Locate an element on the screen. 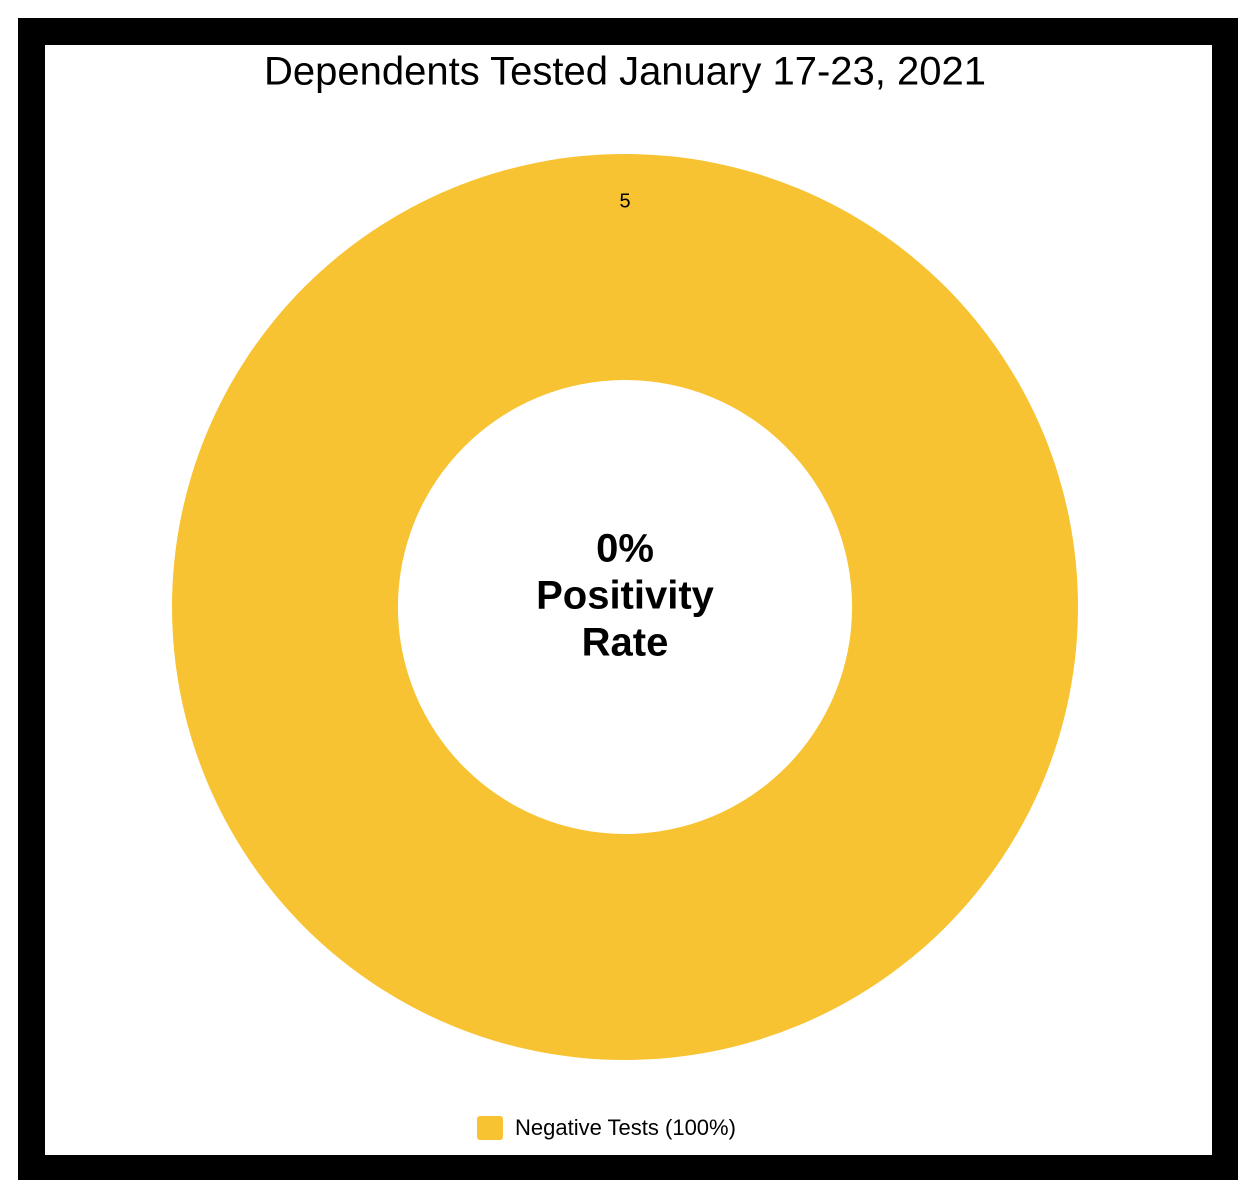 This screenshot has width=1250, height=1196. legend-label: Negative Tests (100%) is located at coordinates (625, 1127).